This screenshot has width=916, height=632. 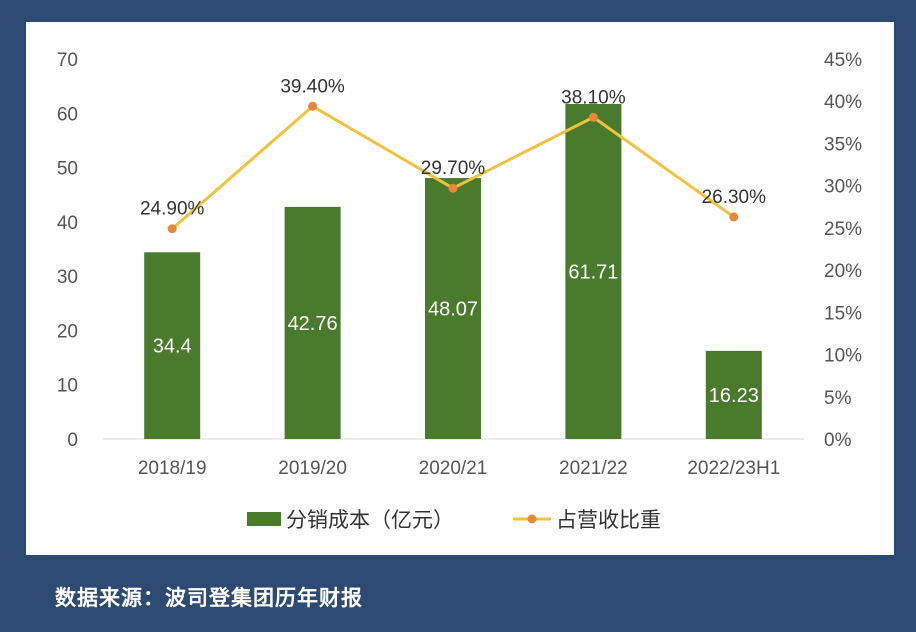 What do you see at coordinates (67, 114) in the screenshot?
I see `y-left-tick-label: 60` at bounding box center [67, 114].